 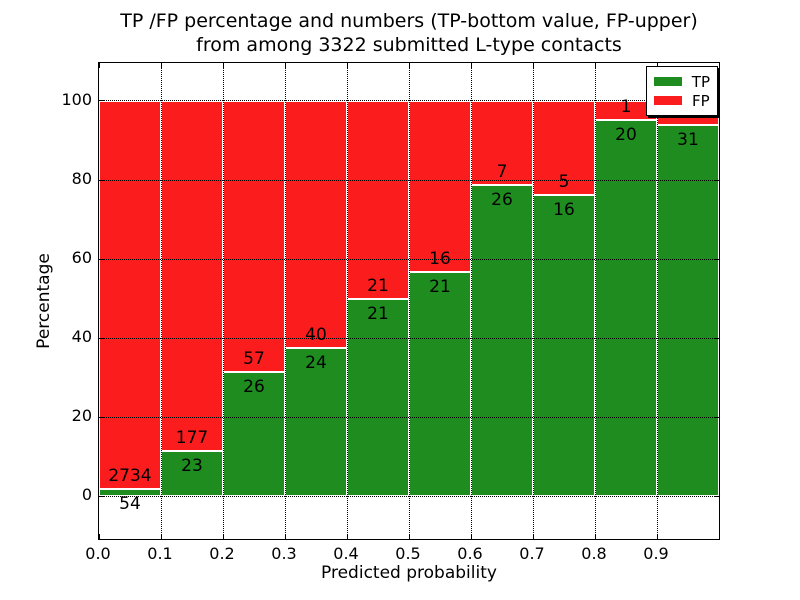 I want to click on x-tick-label: 0.8, so click(x=594, y=553).